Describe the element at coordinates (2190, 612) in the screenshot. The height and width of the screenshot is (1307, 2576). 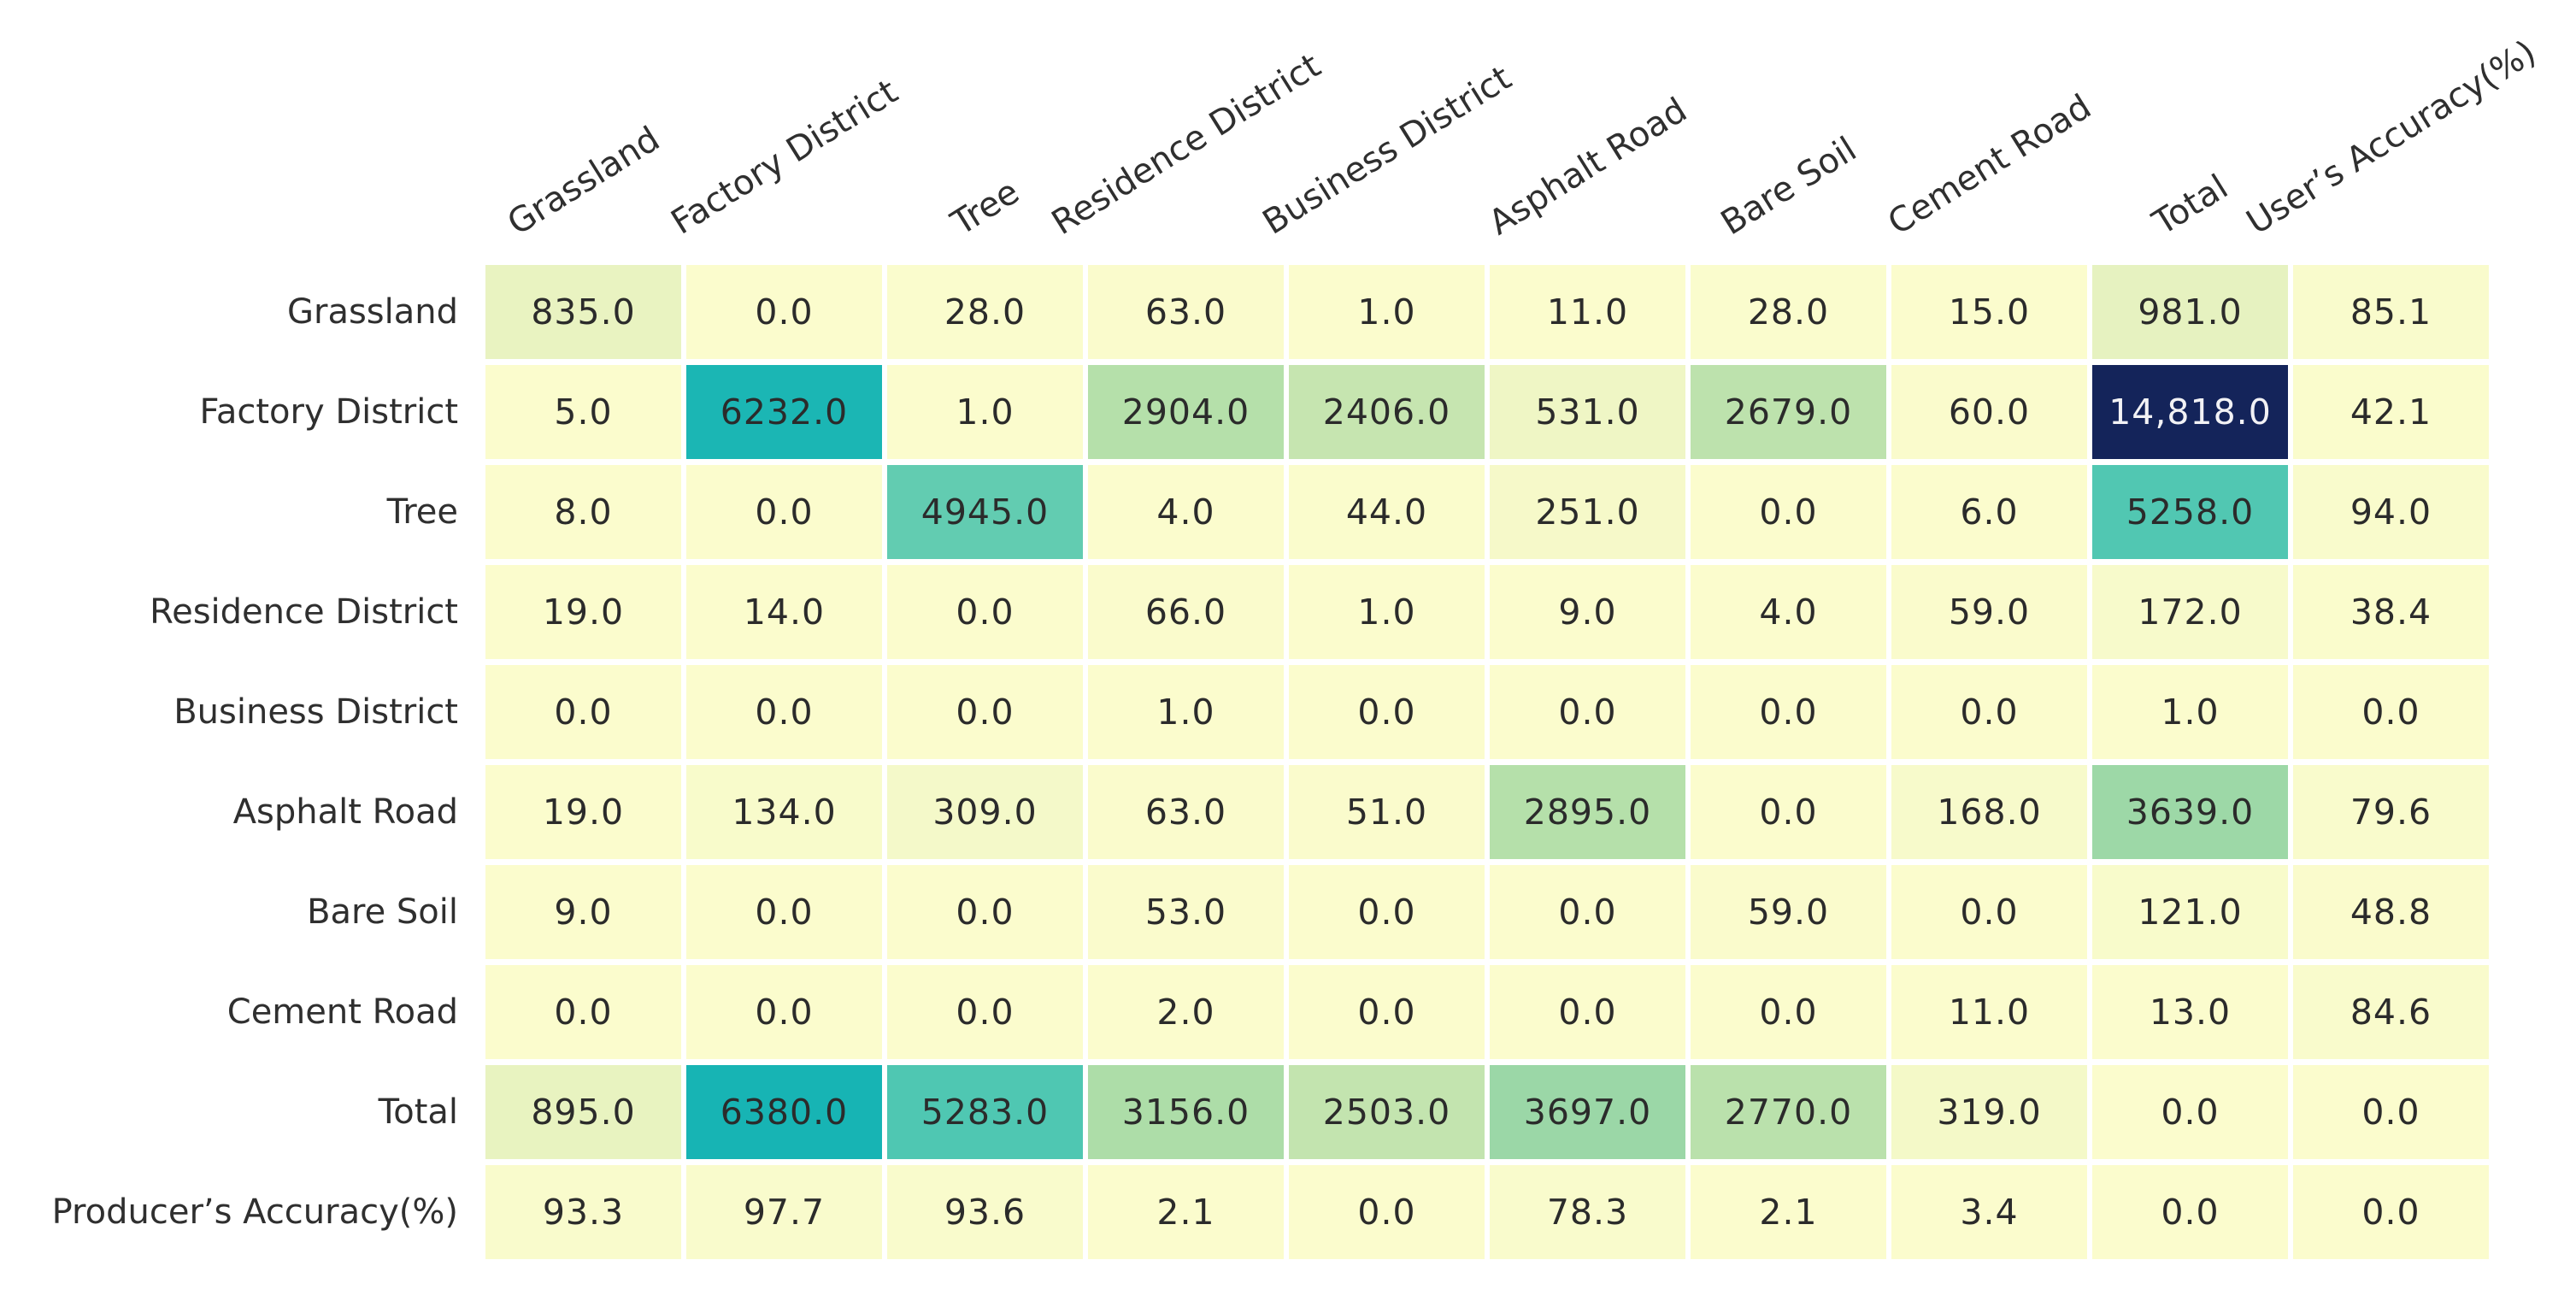
I see `heatmap-cell: 172.0` at that location.